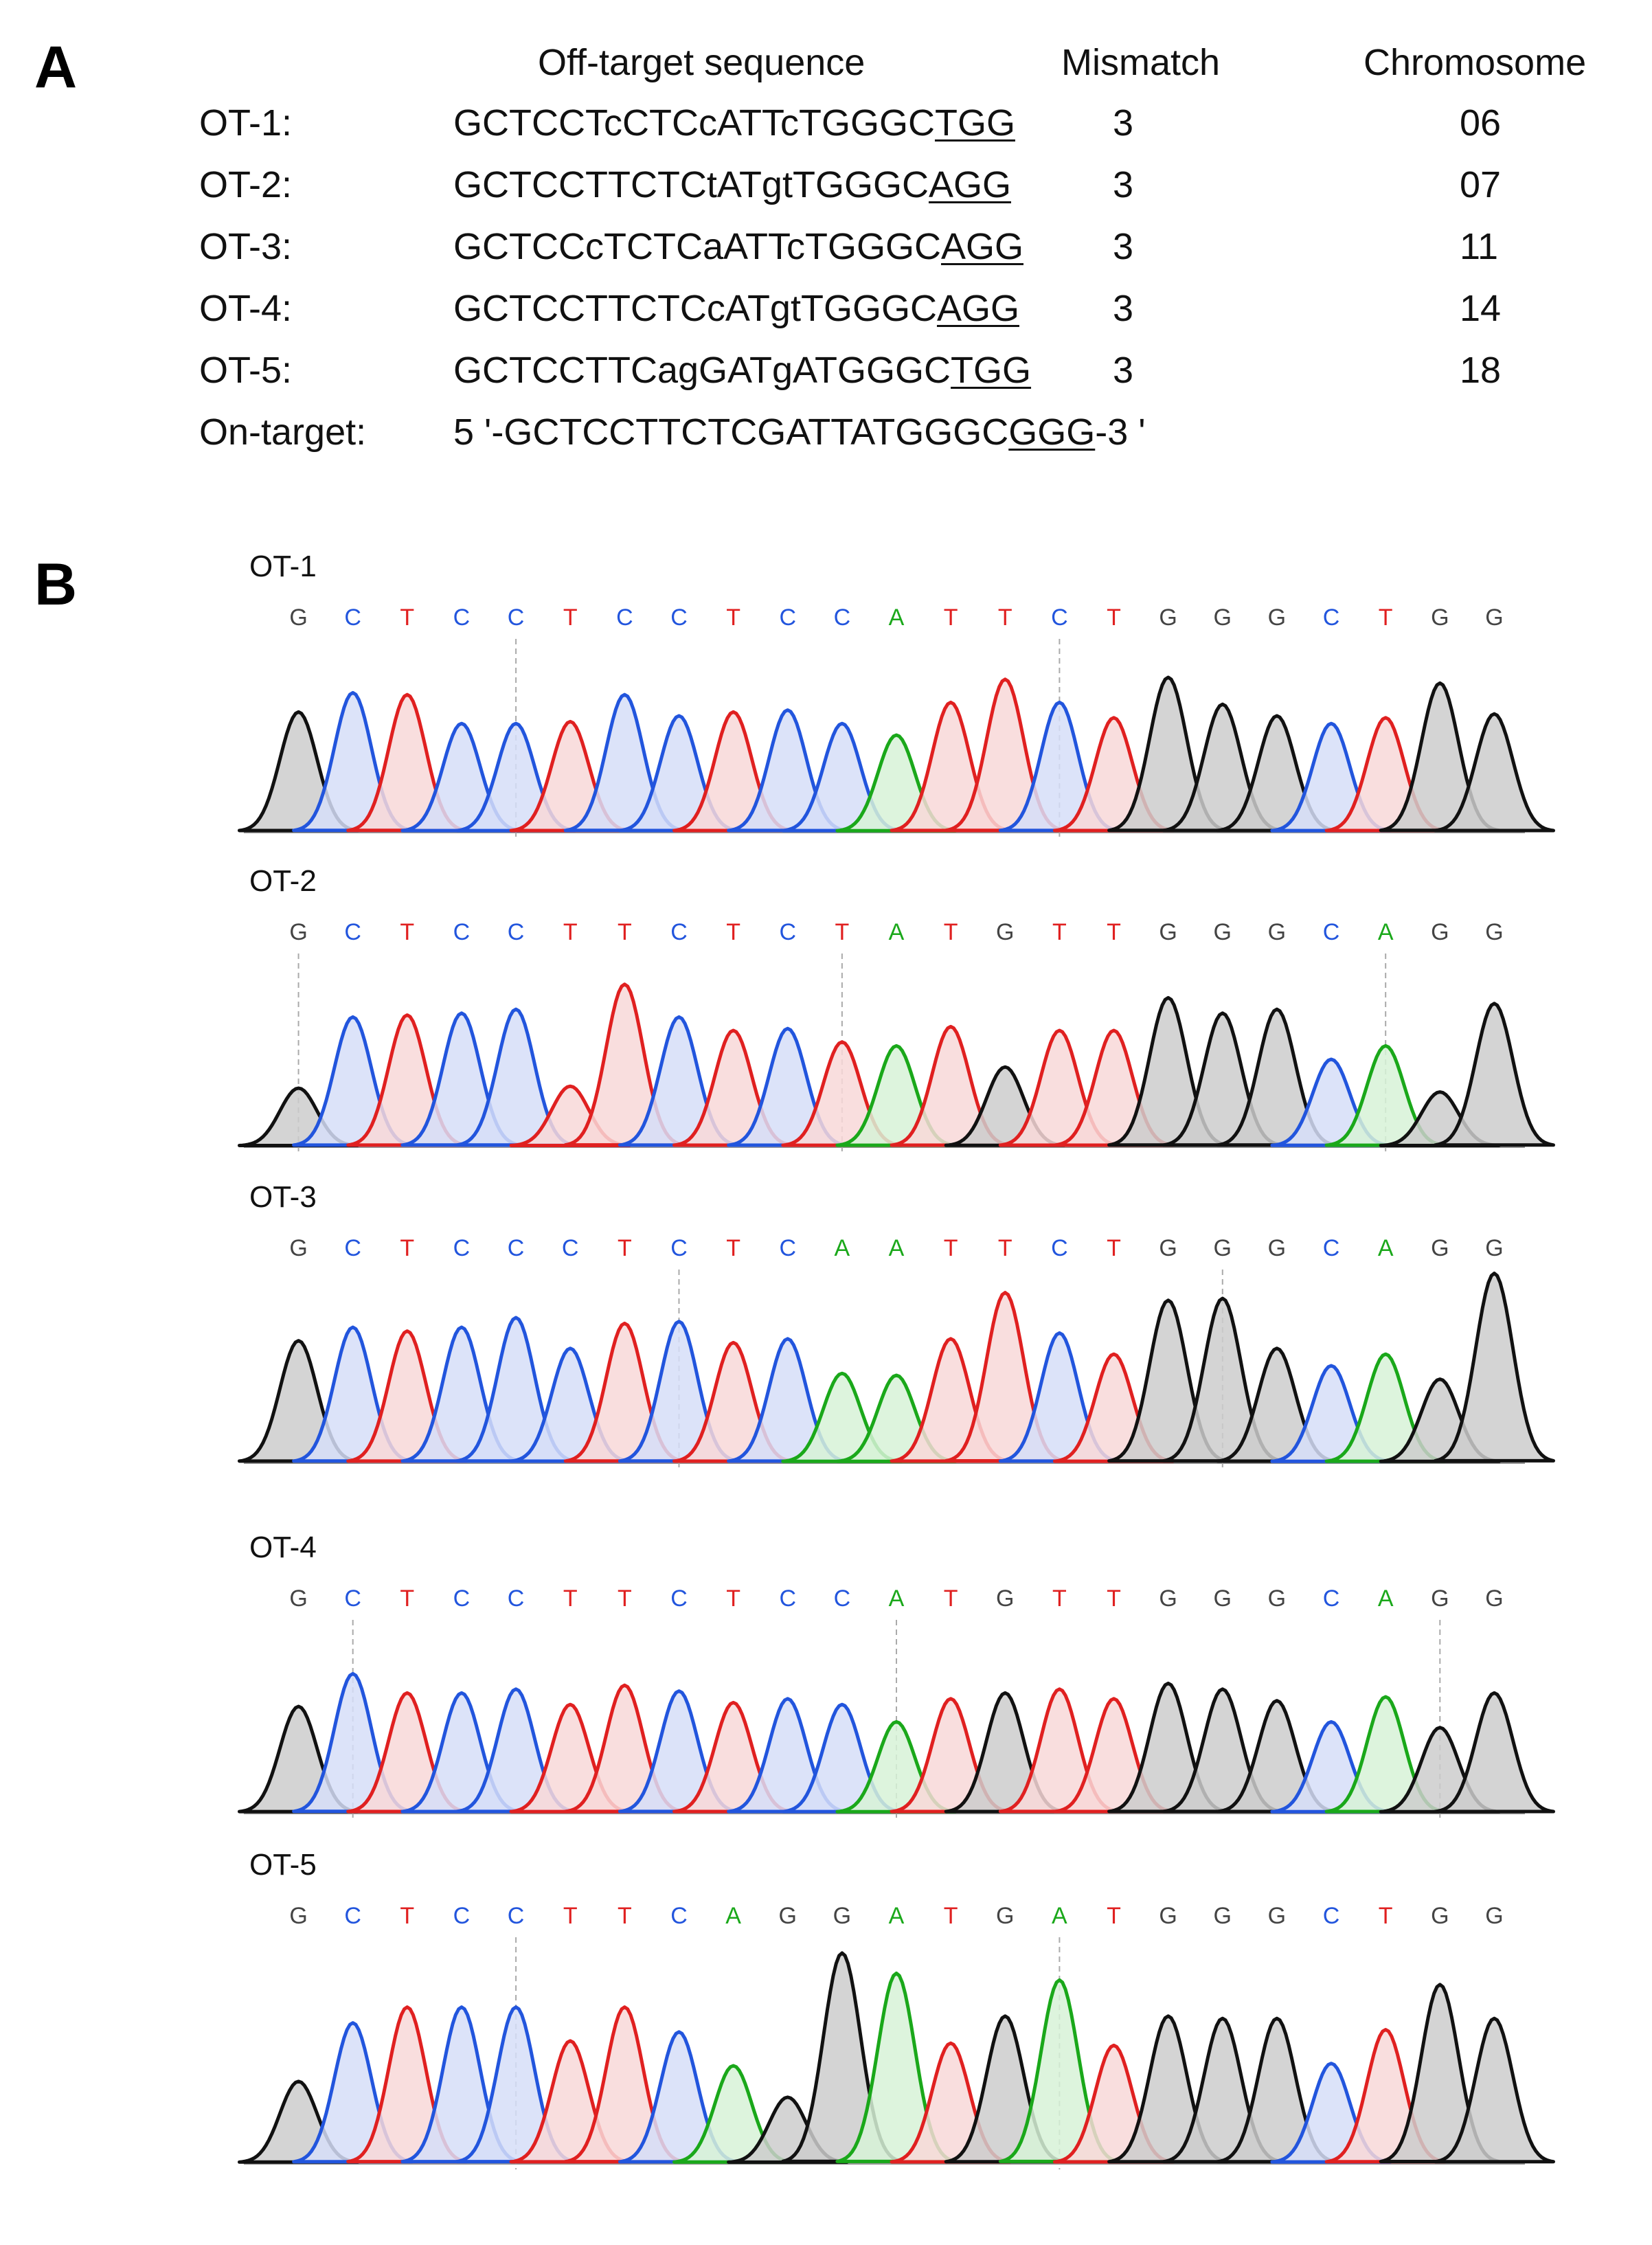 This screenshot has height=2245, width=1652. Describe the element at coordinates (695, 308) in the screenshot. I see `sequence-protospacer: GCTCCTTCTCcATgtTGGGC` at that location.